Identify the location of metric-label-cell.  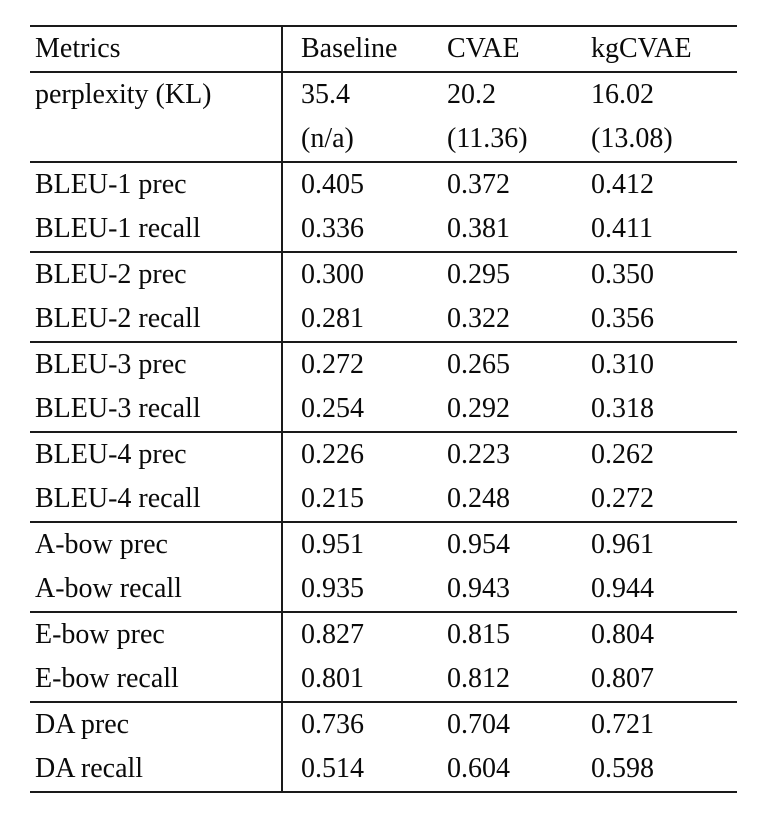
(156, 139).